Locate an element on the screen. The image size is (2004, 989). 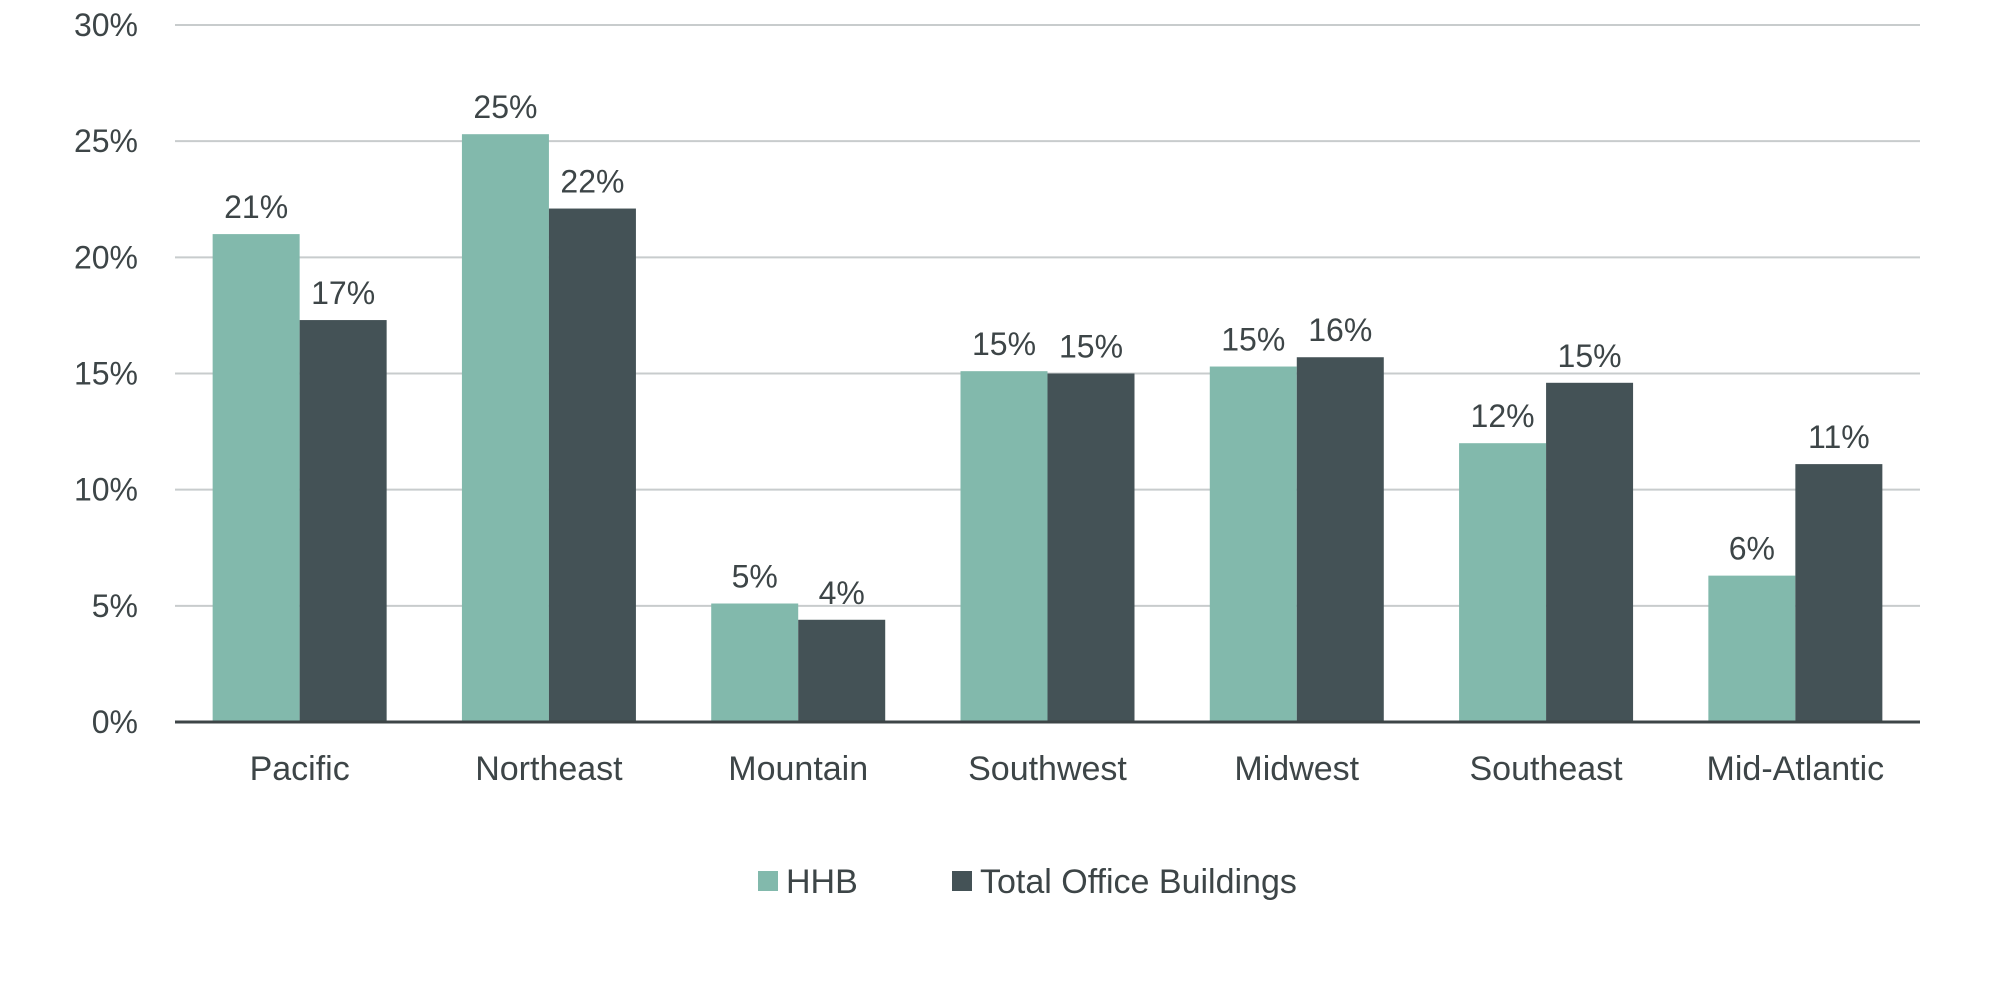
data-label: 12% is located at coordinates (1503, 416).